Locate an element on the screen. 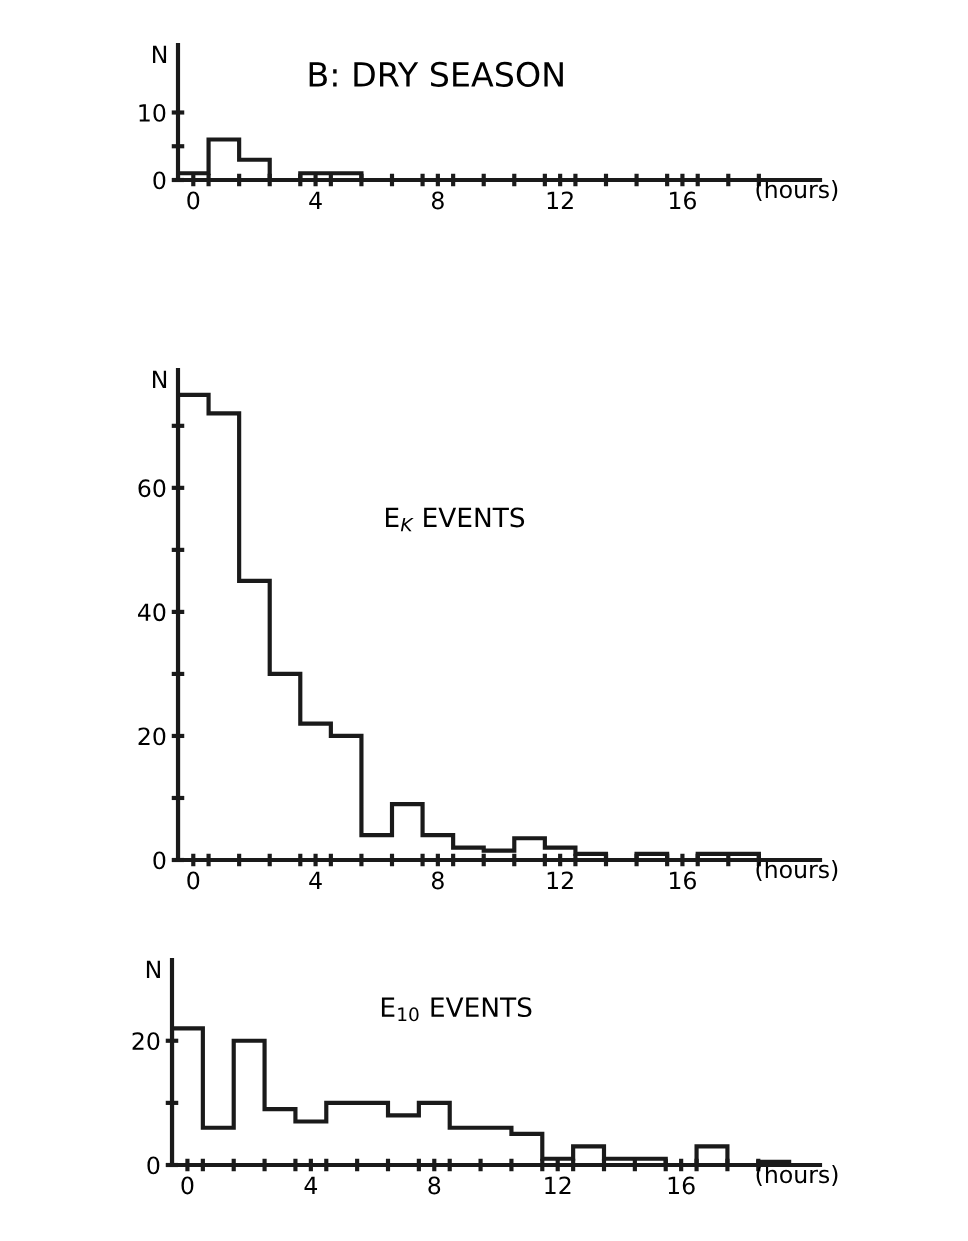 The image size is (968, 1241). annotation: E$_{10}$ EVENTS is located at coordinates (456, 1009).